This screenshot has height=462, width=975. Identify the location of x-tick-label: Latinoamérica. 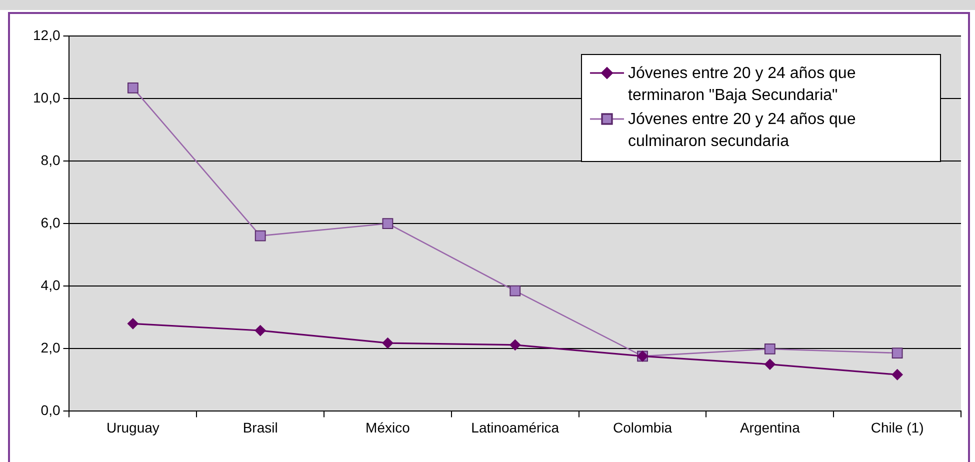
(515, 427).